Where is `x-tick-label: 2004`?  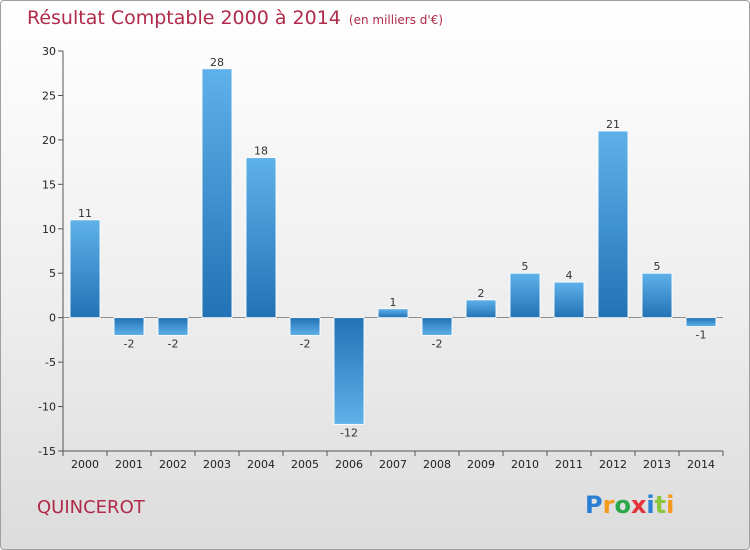
x-tick-label: 2004 is located at coordinates (261, 464).